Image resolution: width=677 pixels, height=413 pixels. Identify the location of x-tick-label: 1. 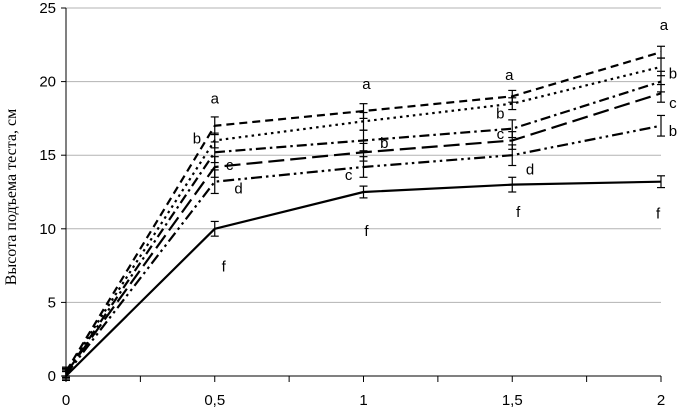
(363, 400).